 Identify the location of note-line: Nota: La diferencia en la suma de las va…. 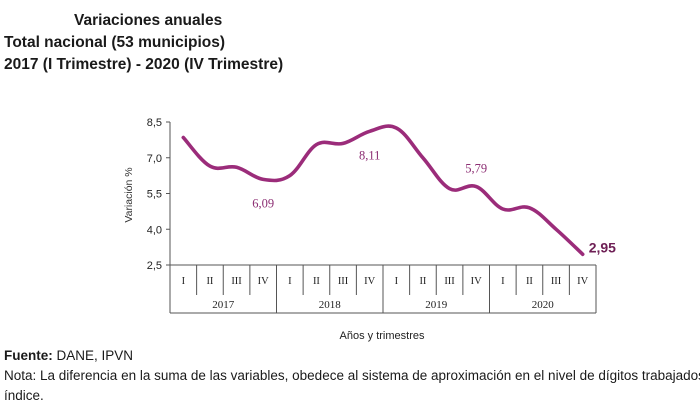
(352, 375).